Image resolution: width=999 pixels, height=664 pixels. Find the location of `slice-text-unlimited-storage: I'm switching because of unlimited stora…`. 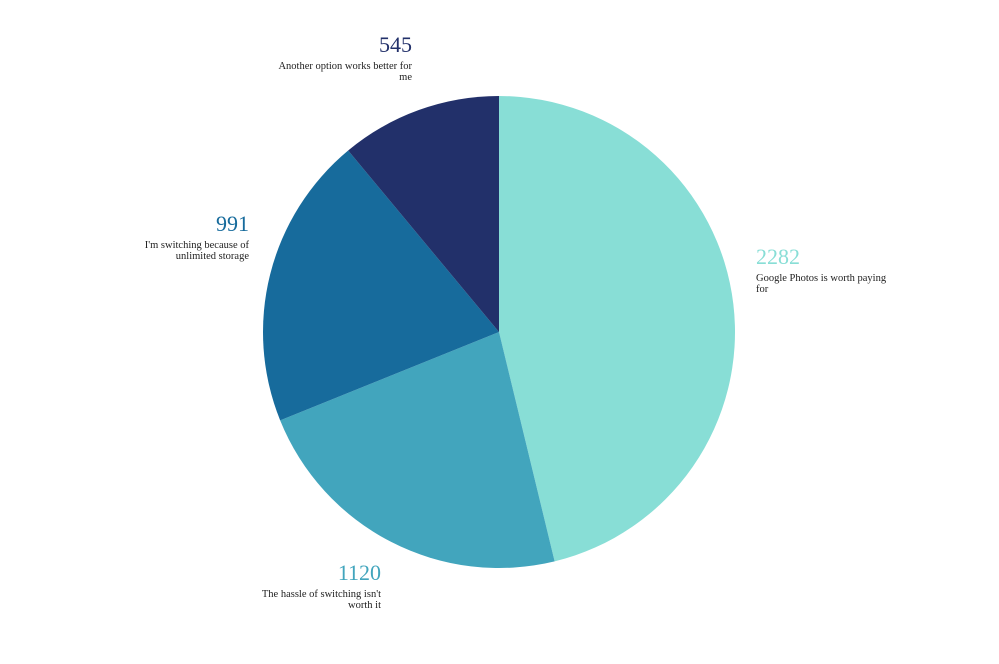

slice-text-unlimited-storage: I'm switching because of unlimited stora… is located at coordinates (196, 251).